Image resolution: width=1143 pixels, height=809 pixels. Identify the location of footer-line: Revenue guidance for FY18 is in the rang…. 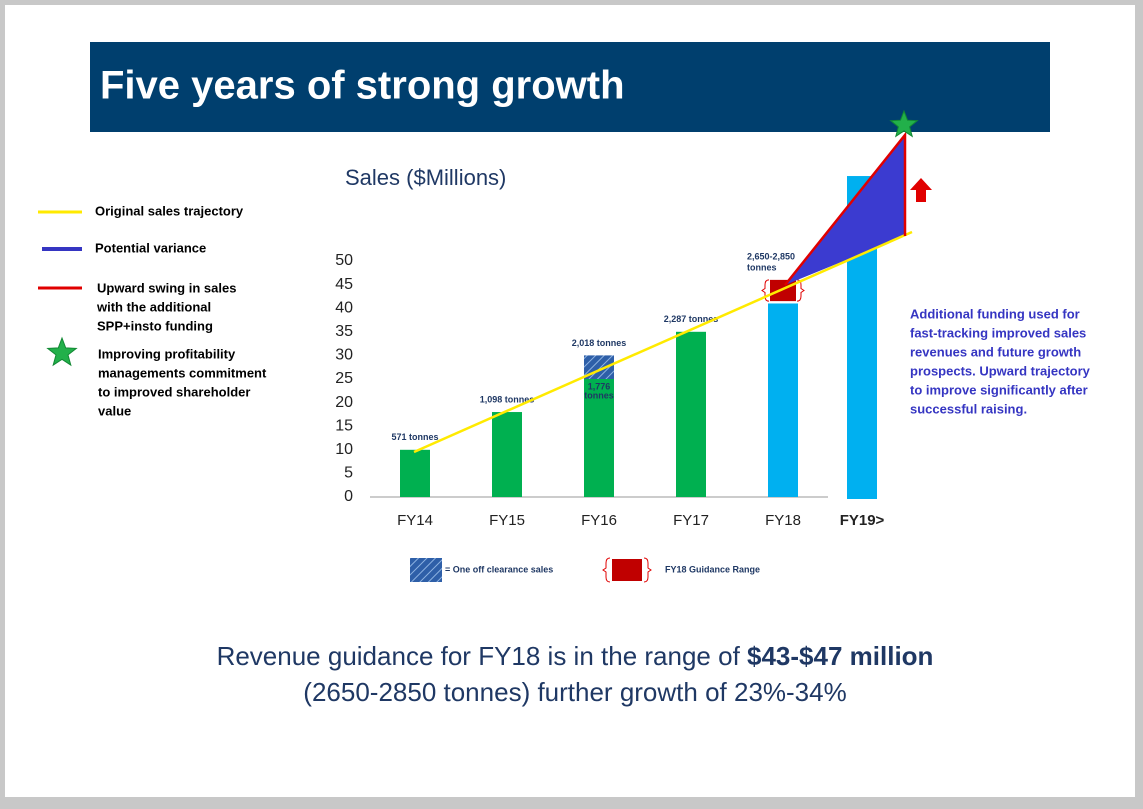
(575, 656).